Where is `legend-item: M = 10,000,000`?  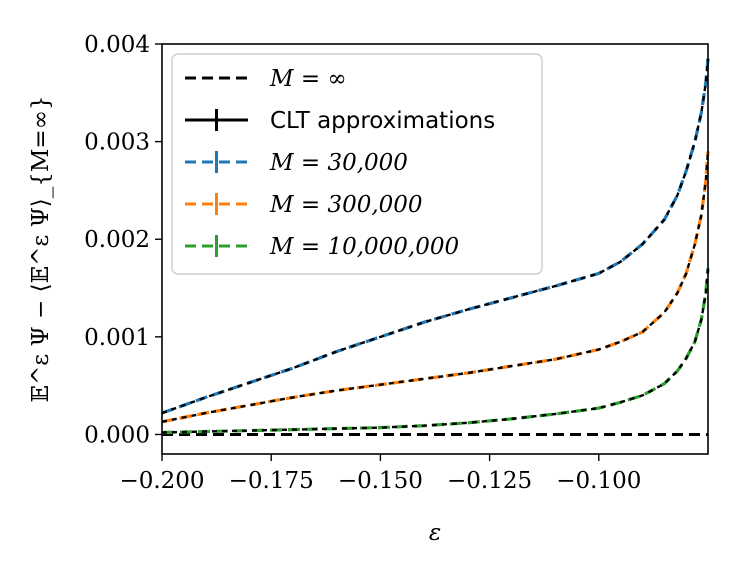
legend-item: M = 10,000,000 is located at coordinates (322, 247).